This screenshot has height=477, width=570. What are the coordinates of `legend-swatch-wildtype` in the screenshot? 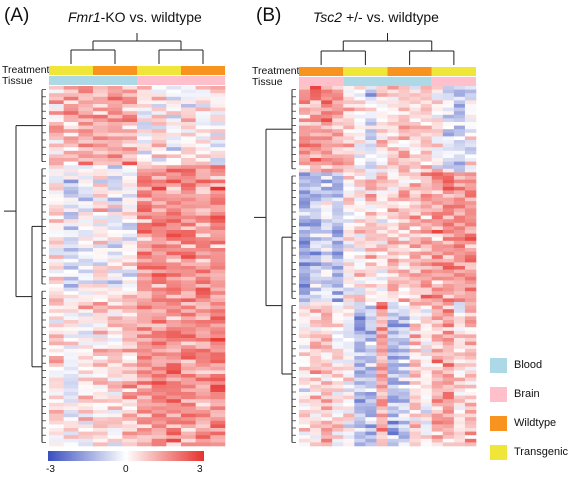 It's located at (498, 423).